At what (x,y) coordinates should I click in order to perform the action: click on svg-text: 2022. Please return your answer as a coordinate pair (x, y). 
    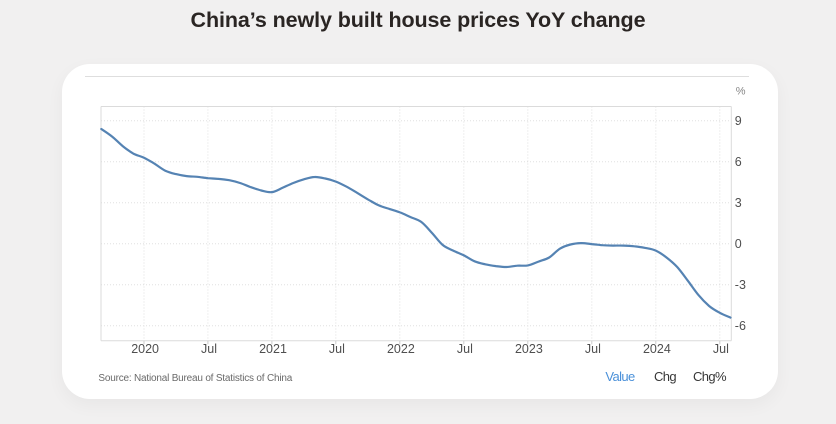
    Looking at the image, I should click on (401, 349).